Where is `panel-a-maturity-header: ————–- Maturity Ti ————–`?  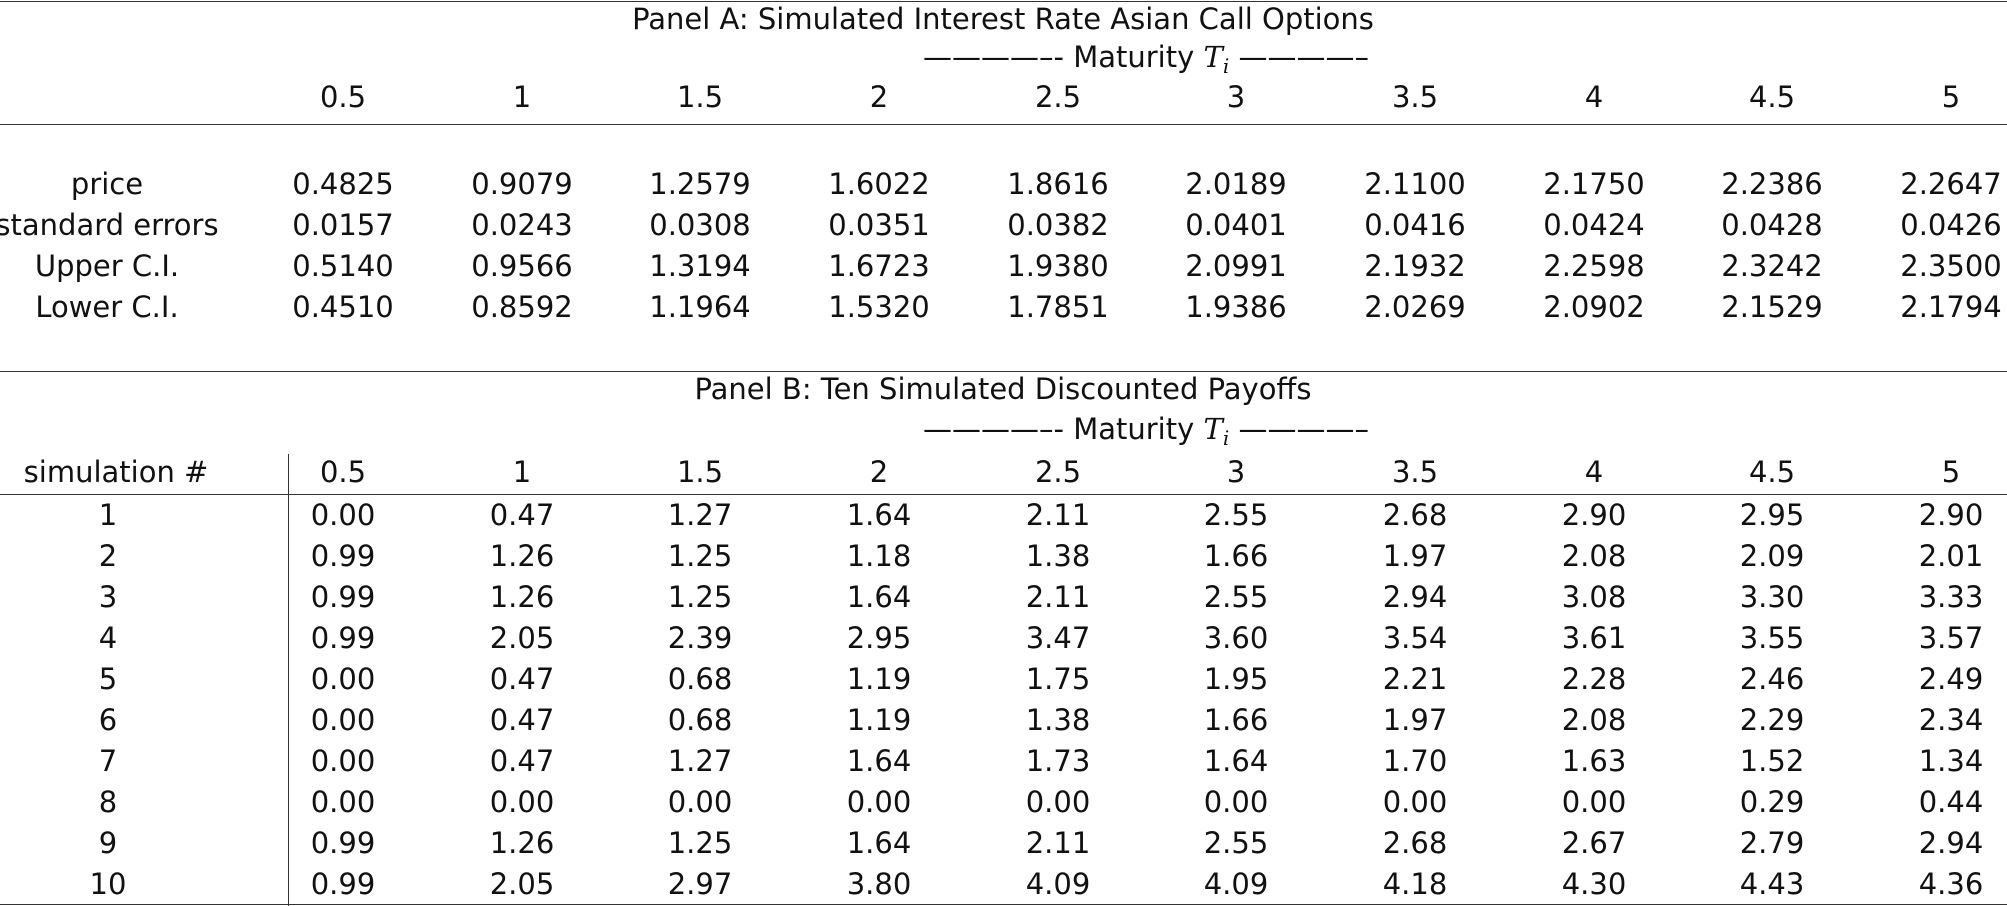
panel-a-maturity-header: ————–- Maturity Ti ————– is located at coordinates (1146, 58).